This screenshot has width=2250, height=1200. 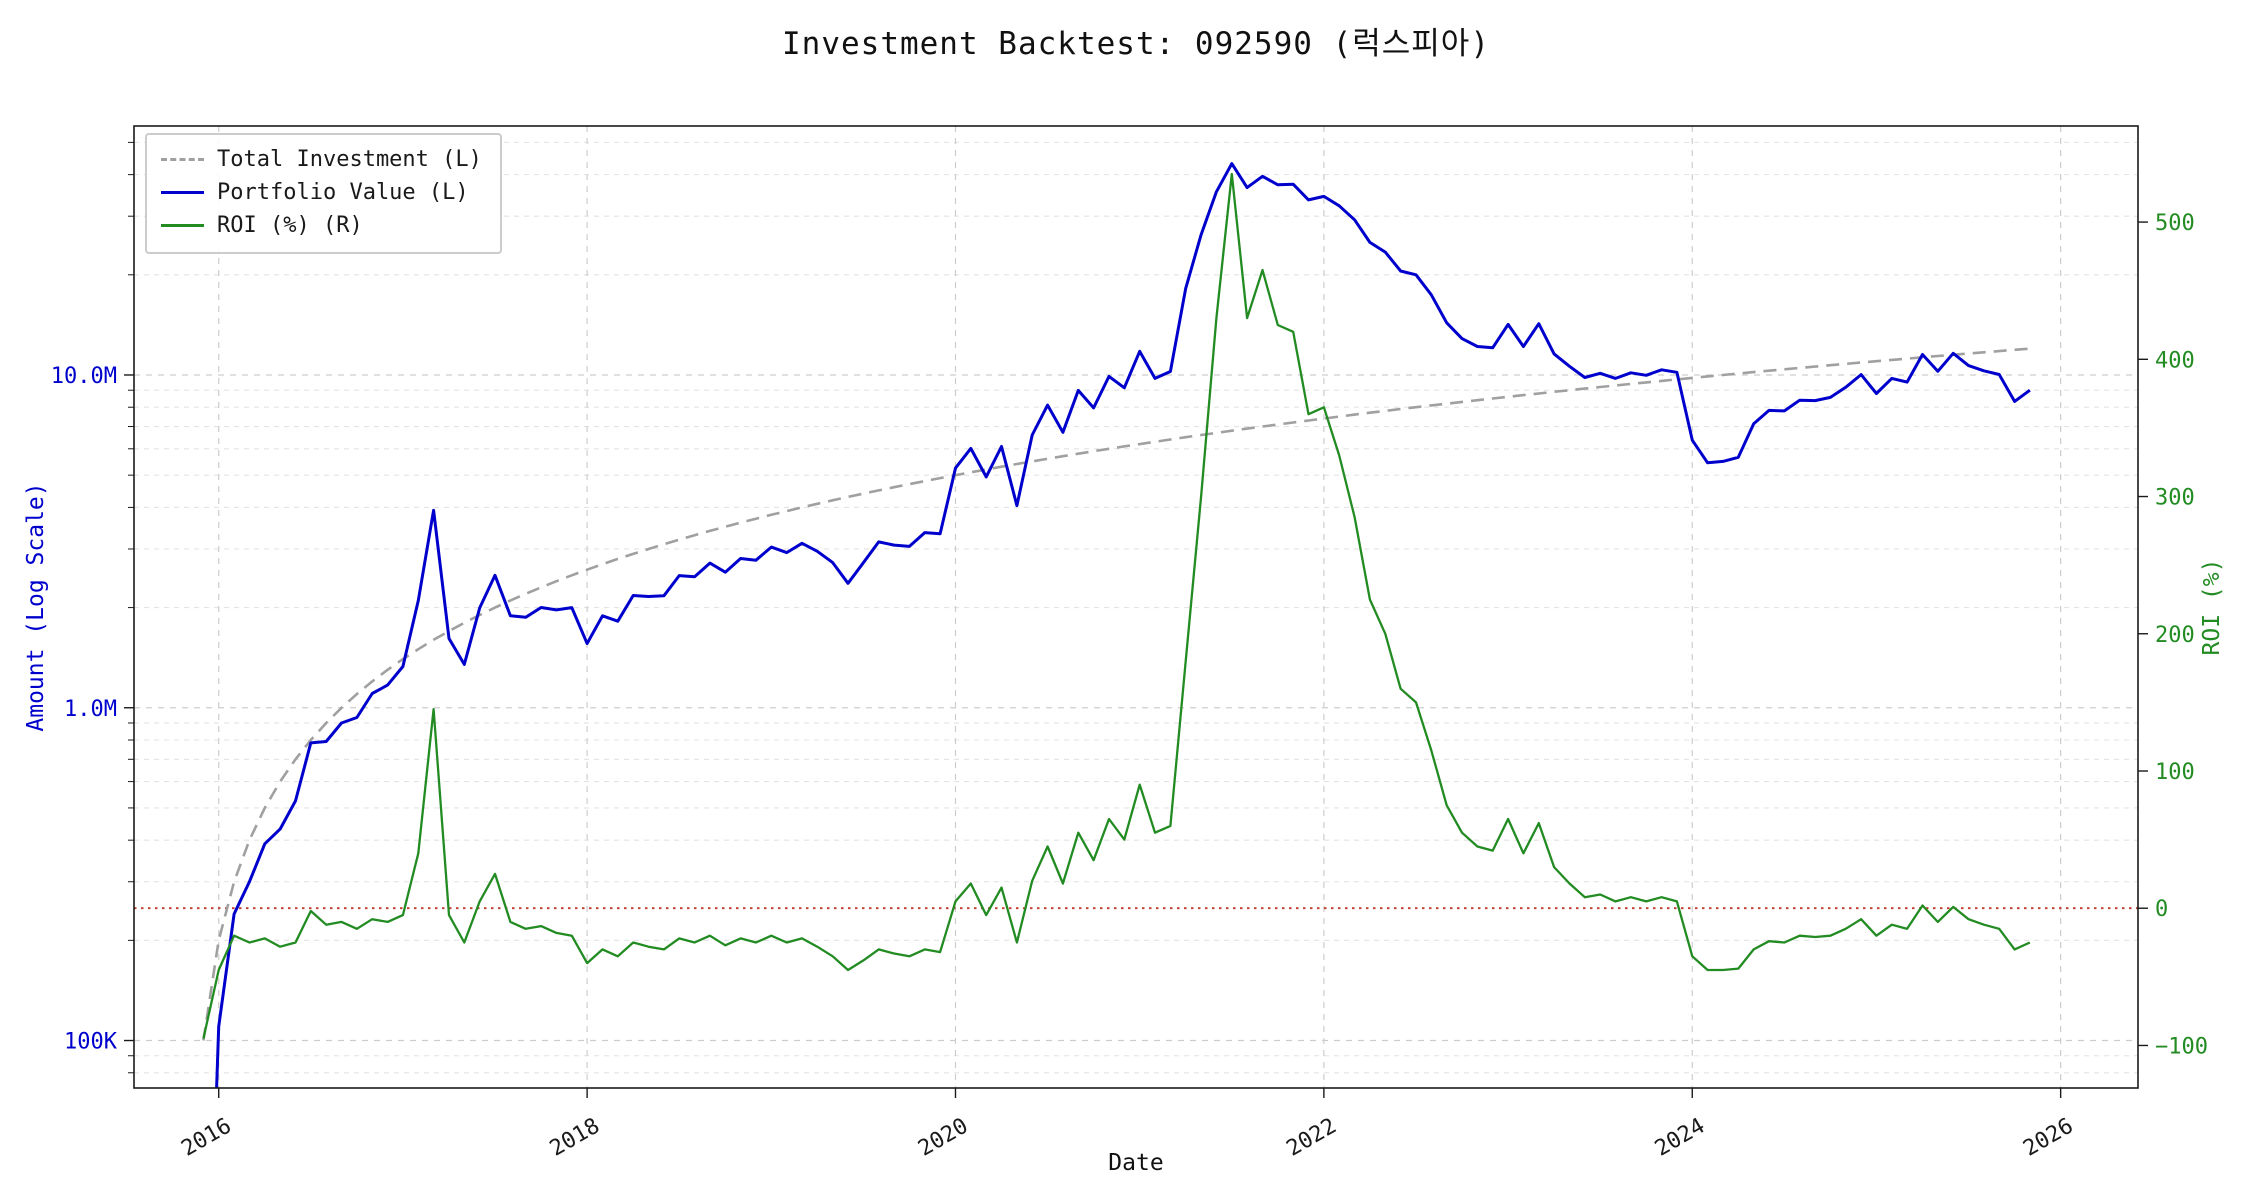 What do you see at coordinates (349, 159) in the screenshot?
I see `legend-label: Total Investment (L)` at bounding box center [349, 159].